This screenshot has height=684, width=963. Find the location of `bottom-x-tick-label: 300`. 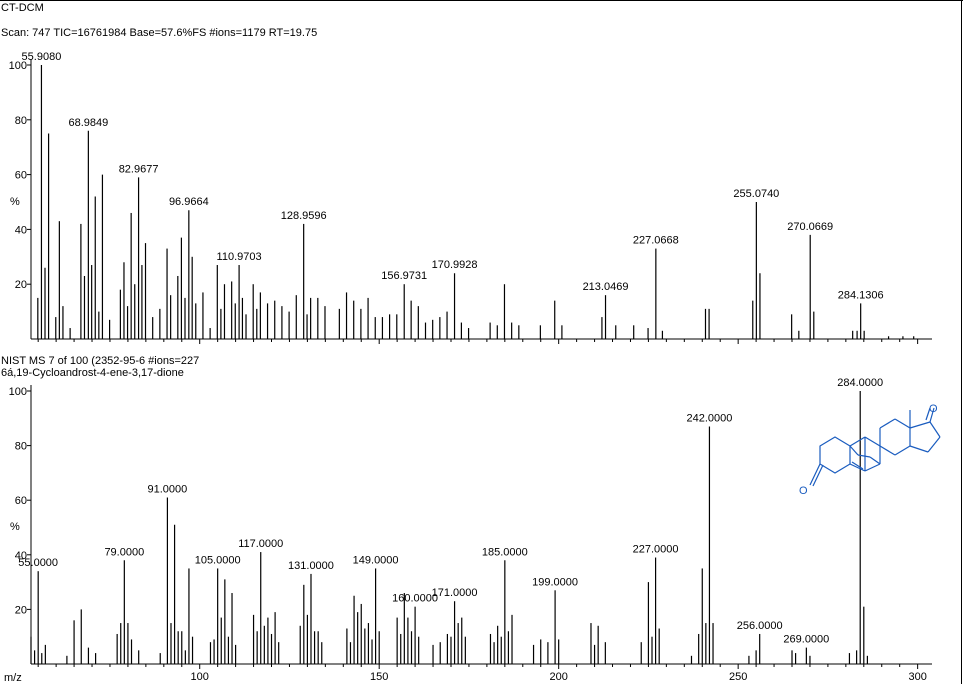

bottom-x-tick-label: 300 is located at coordinates (917, 677).